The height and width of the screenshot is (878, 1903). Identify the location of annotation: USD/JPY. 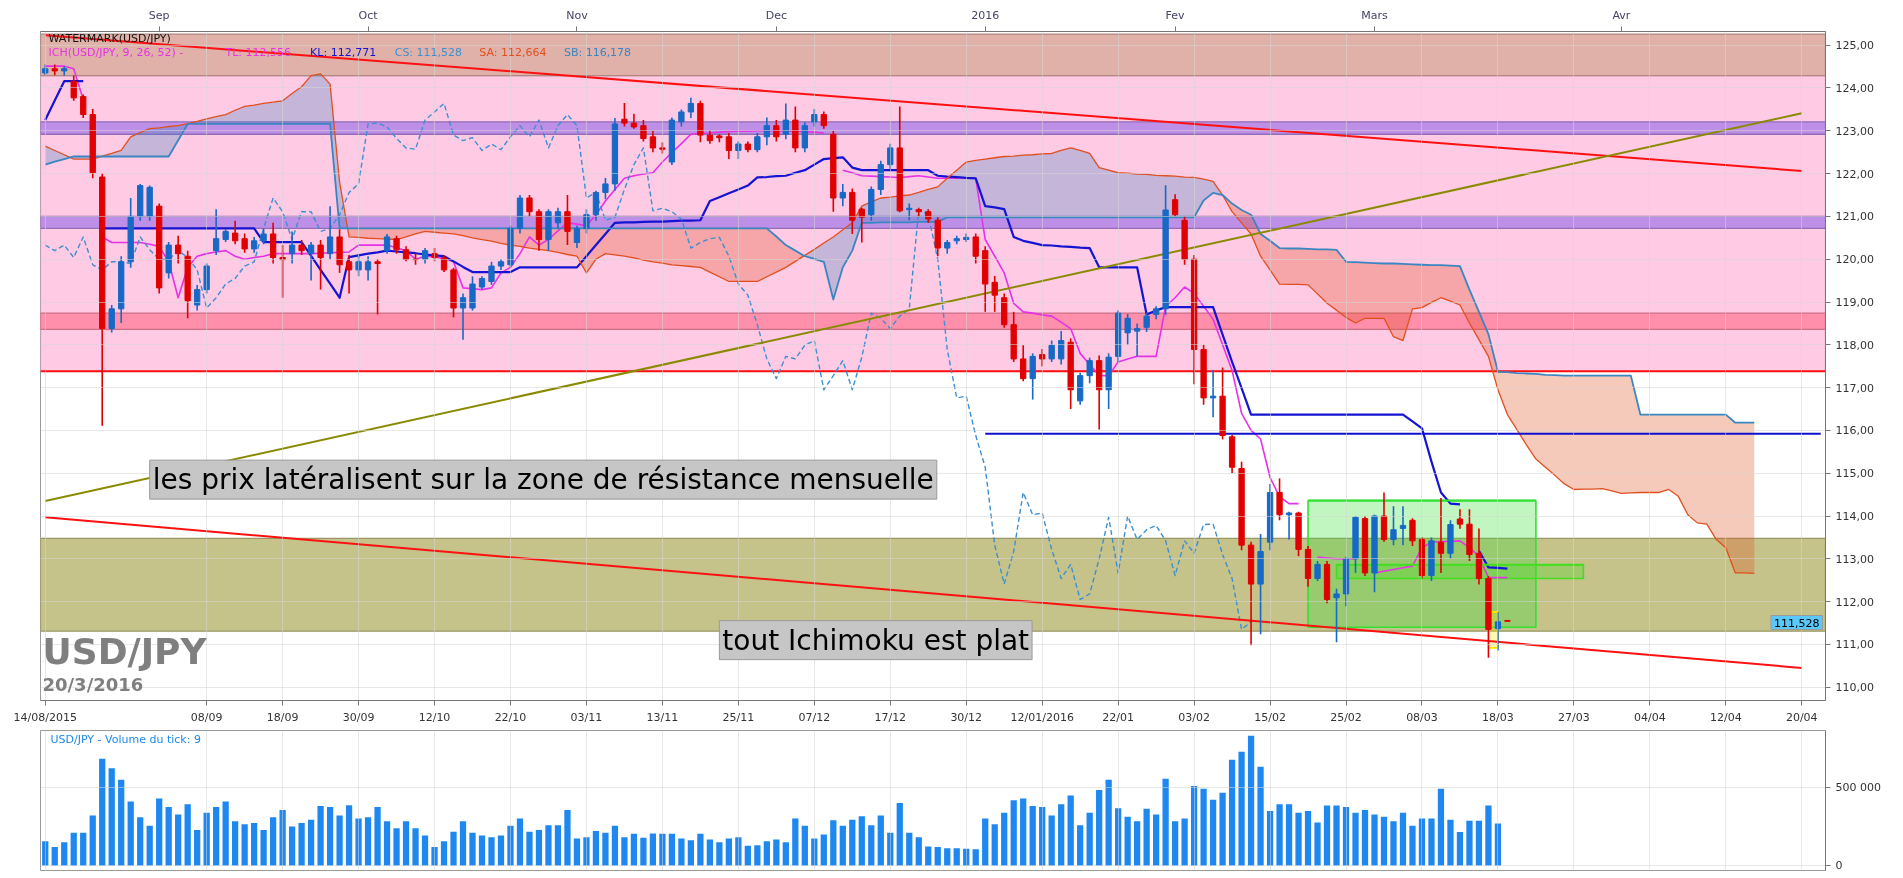
(125, 651).